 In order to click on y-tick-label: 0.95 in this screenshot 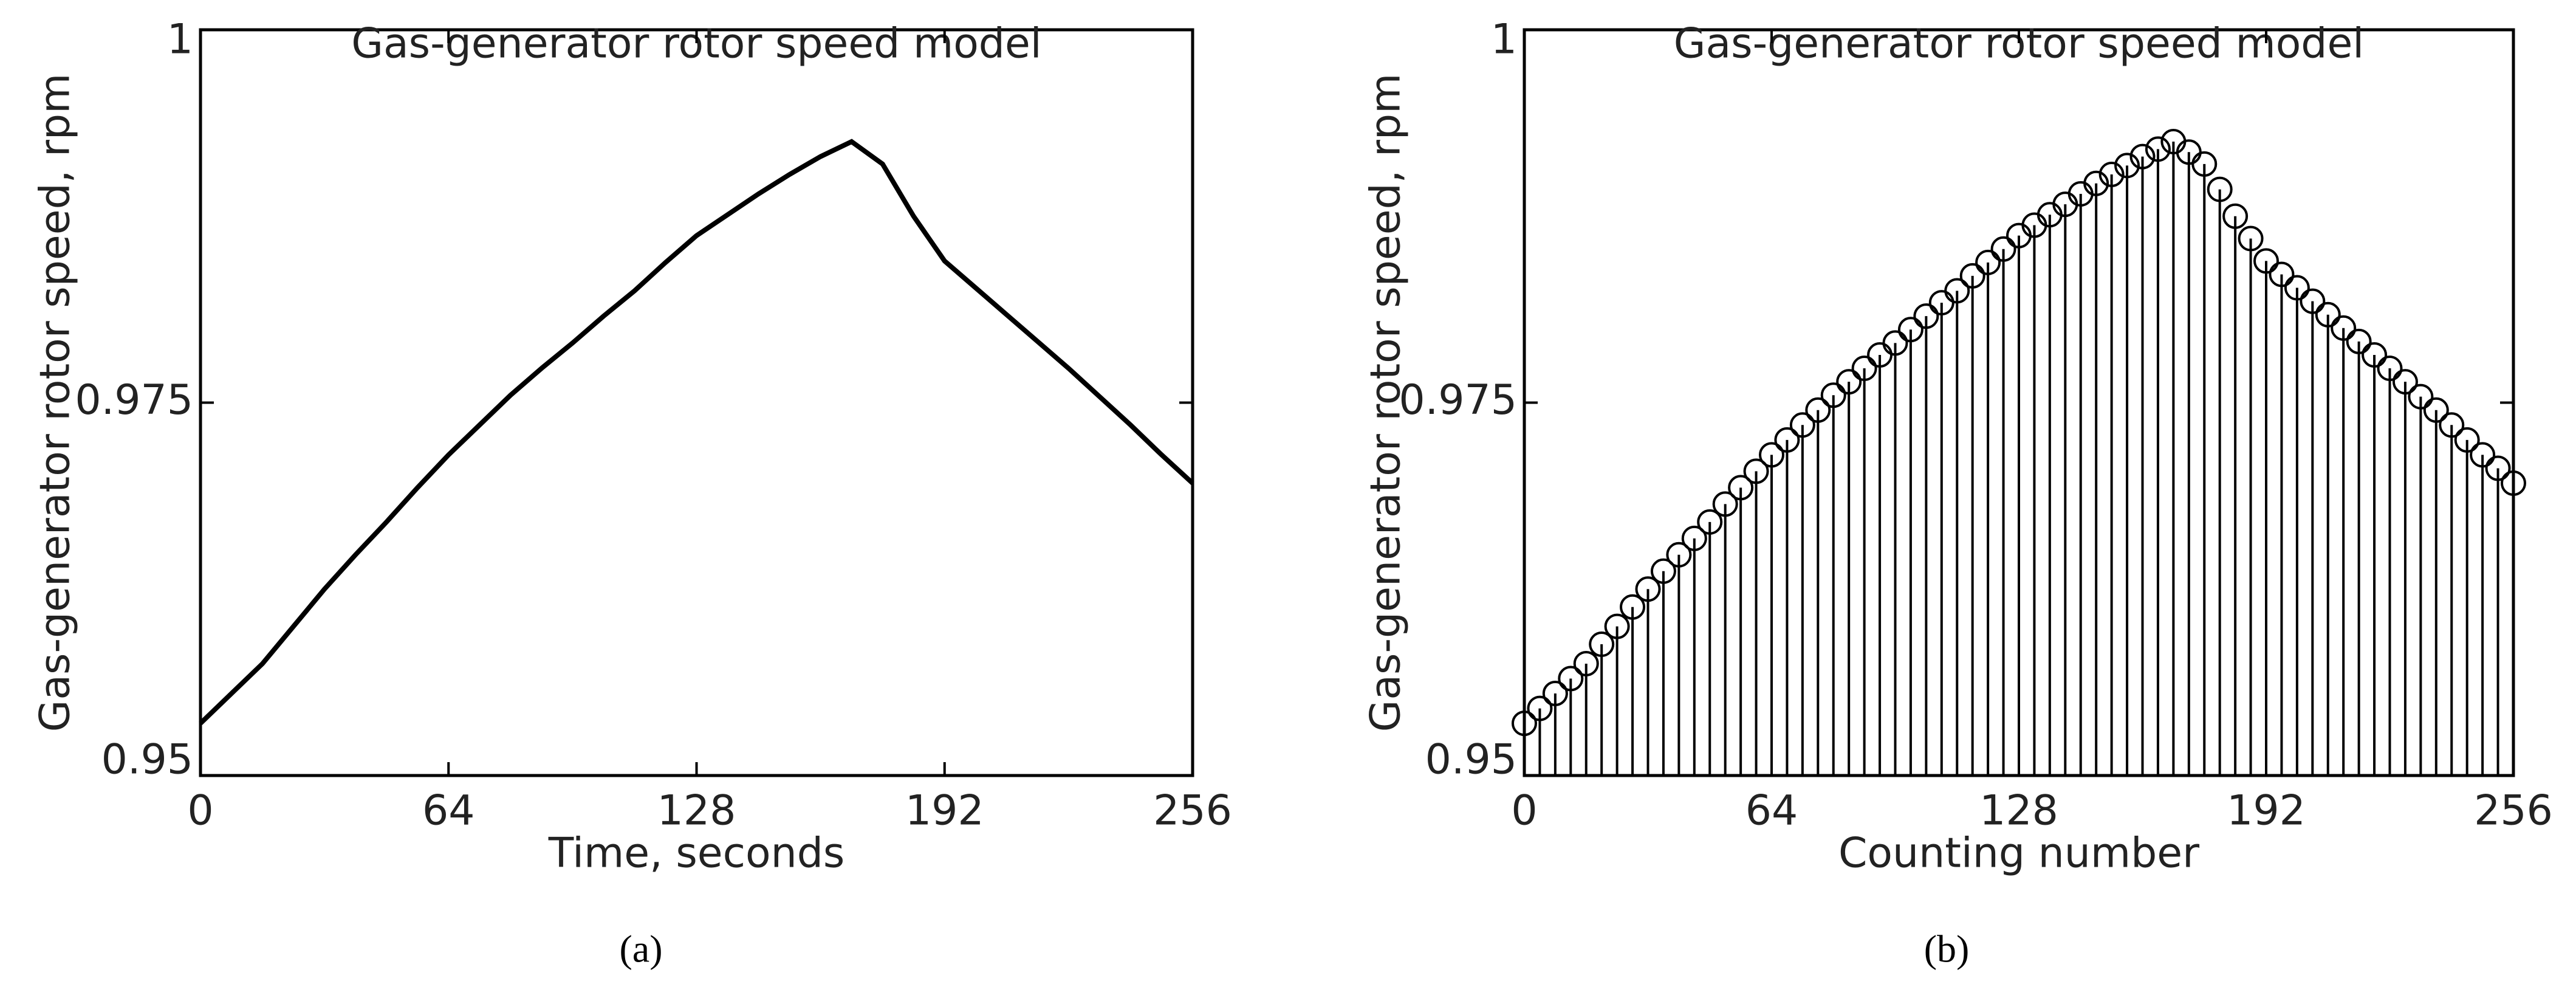, I will do `click(147, 760)`.